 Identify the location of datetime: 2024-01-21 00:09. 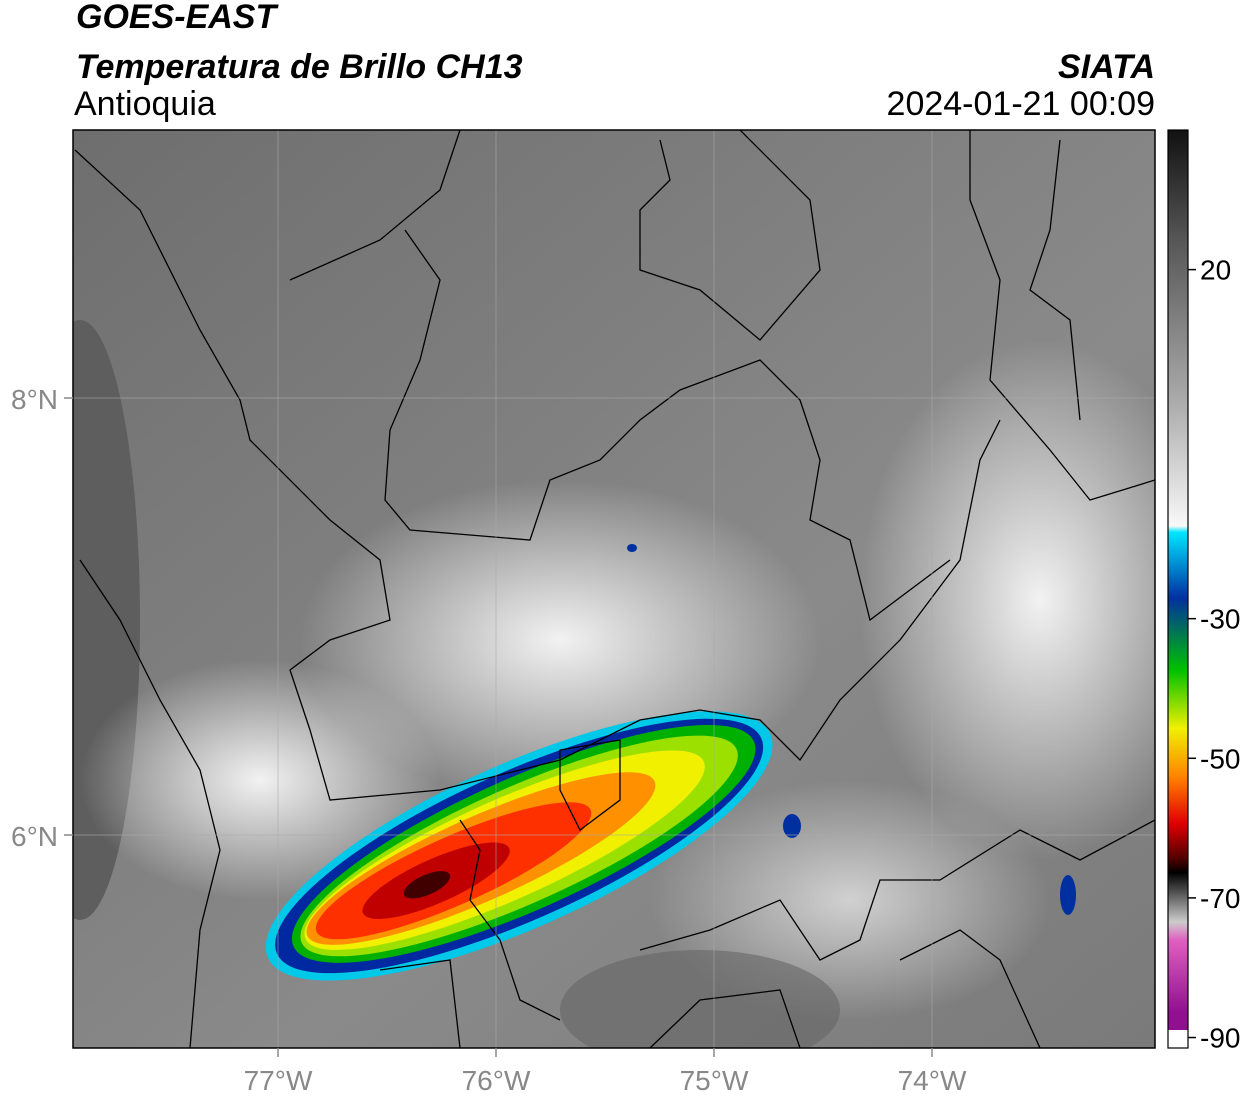
(1021, 104).